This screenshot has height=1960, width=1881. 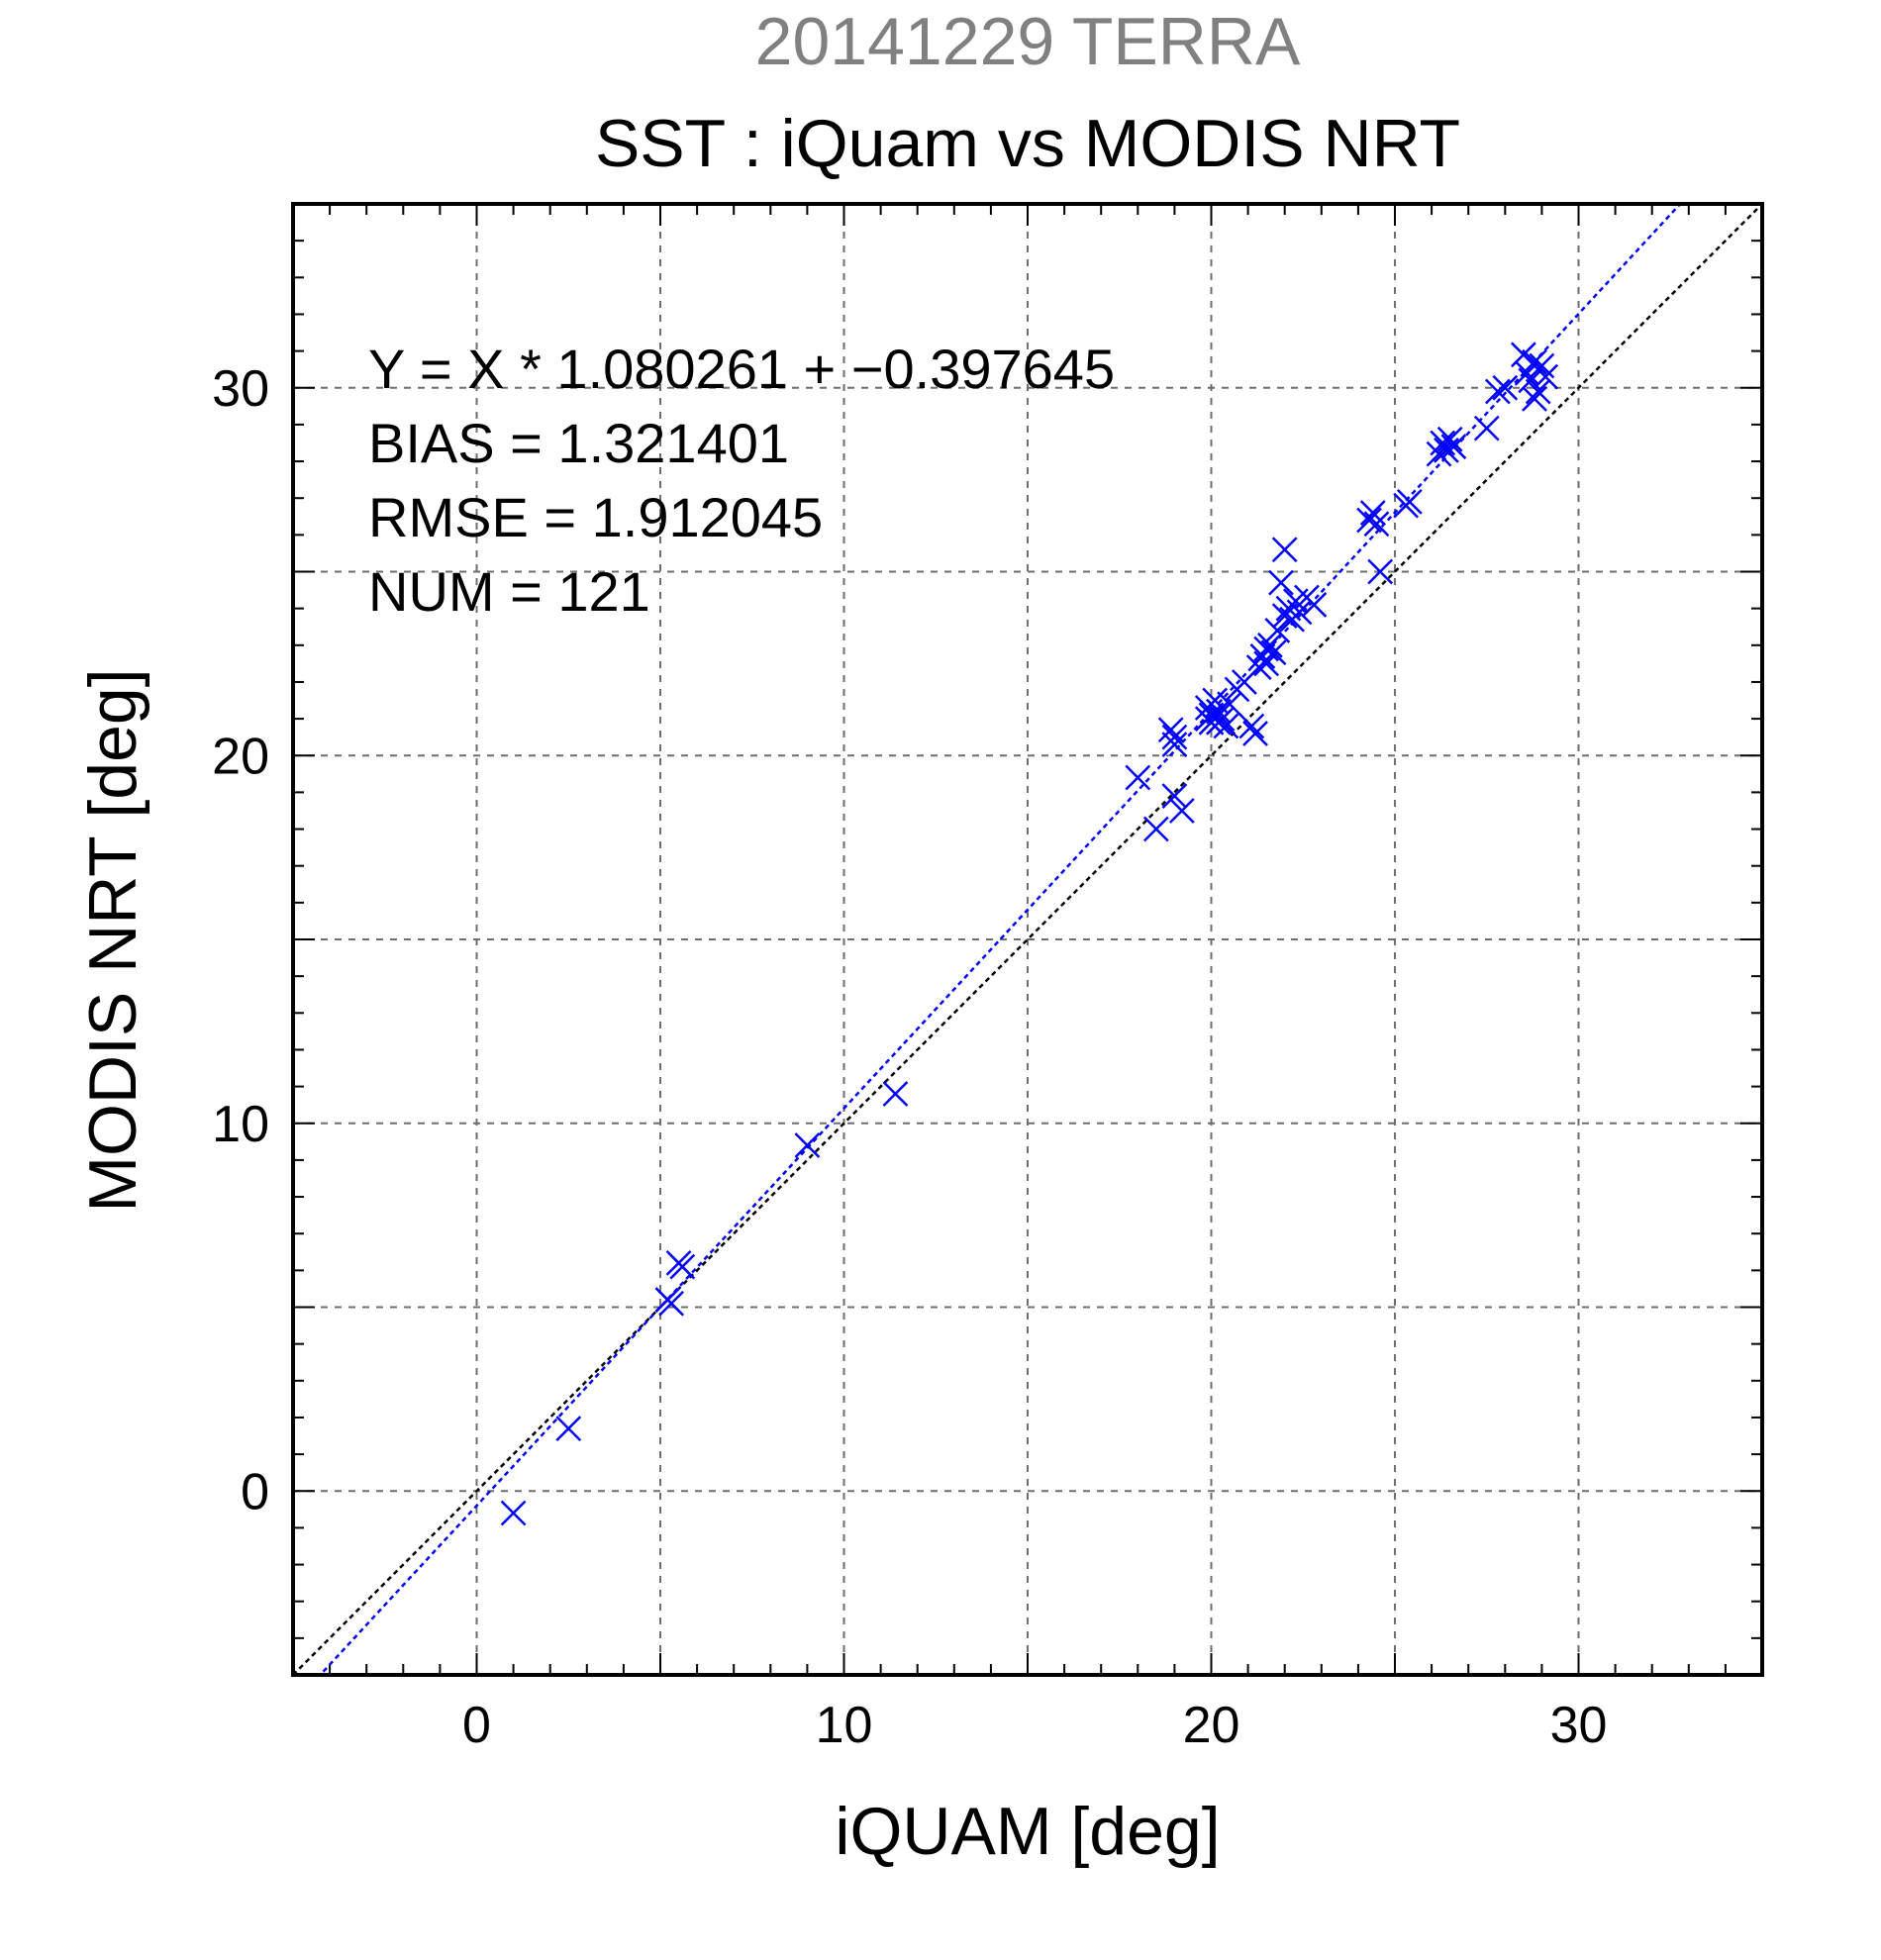 I want to click on x-tick-label: 20, so click(x=1212, y=1725).